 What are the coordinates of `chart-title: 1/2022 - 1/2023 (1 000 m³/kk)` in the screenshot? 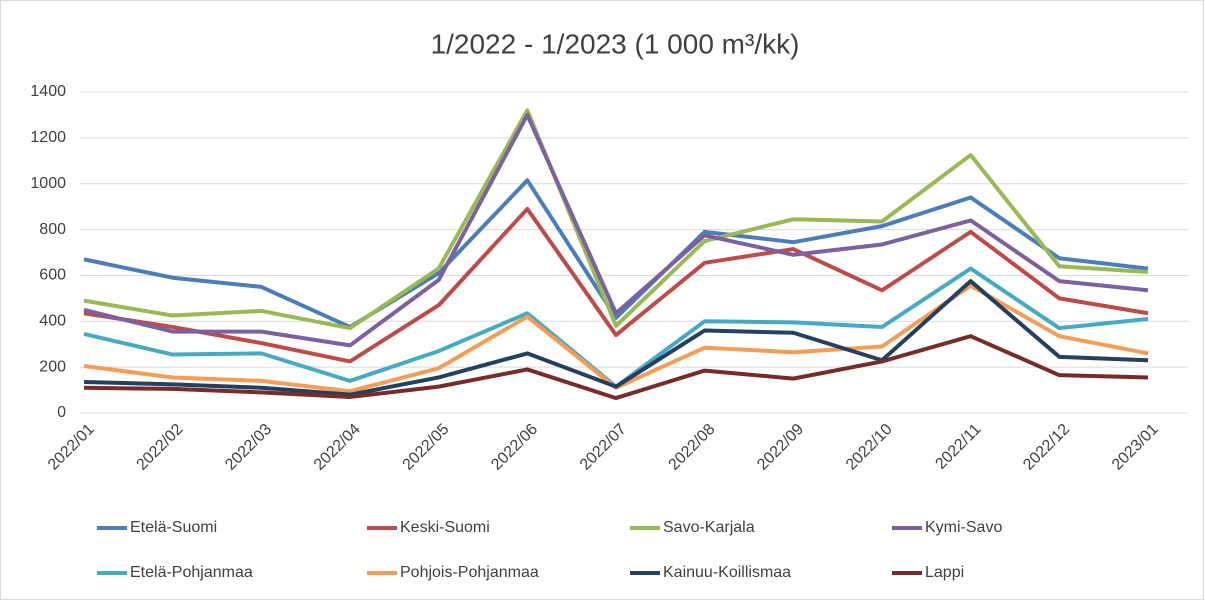 It's located at (615, 43).